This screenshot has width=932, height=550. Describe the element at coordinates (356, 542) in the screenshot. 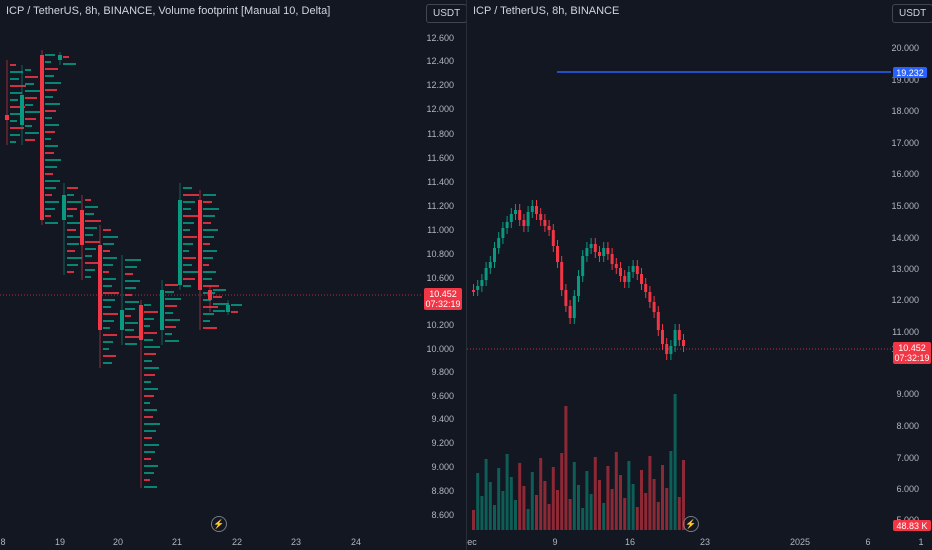

I see `time-axis-label: 24` at that location.